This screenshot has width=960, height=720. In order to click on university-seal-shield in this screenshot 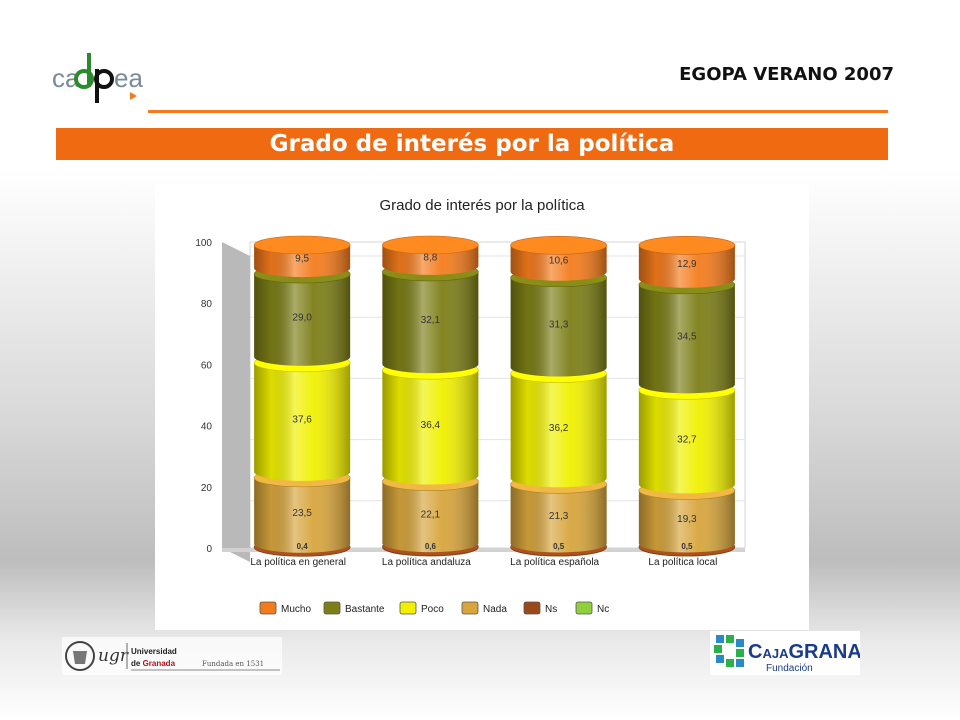, I will do `click(80, 657)`.